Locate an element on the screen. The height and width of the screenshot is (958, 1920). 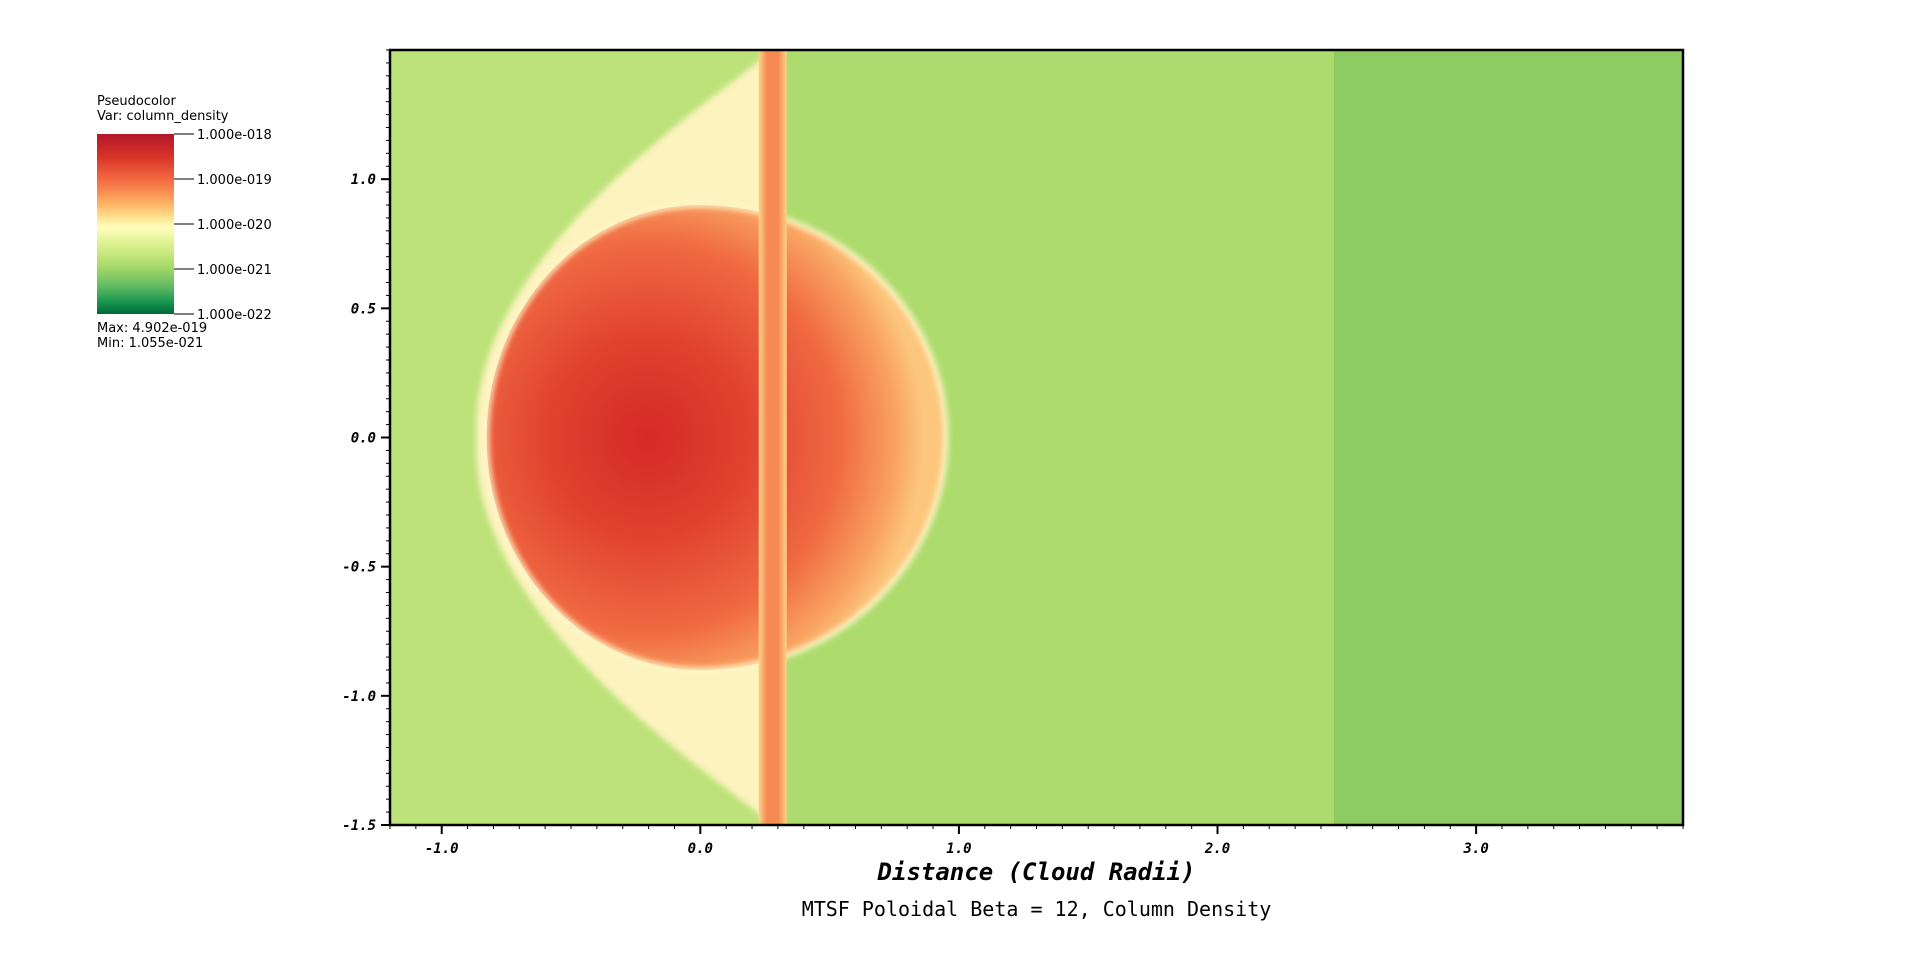
x-axis: -1.0 0.0 1.0 2.0 3.0 is located at coordinates (1036, 841).